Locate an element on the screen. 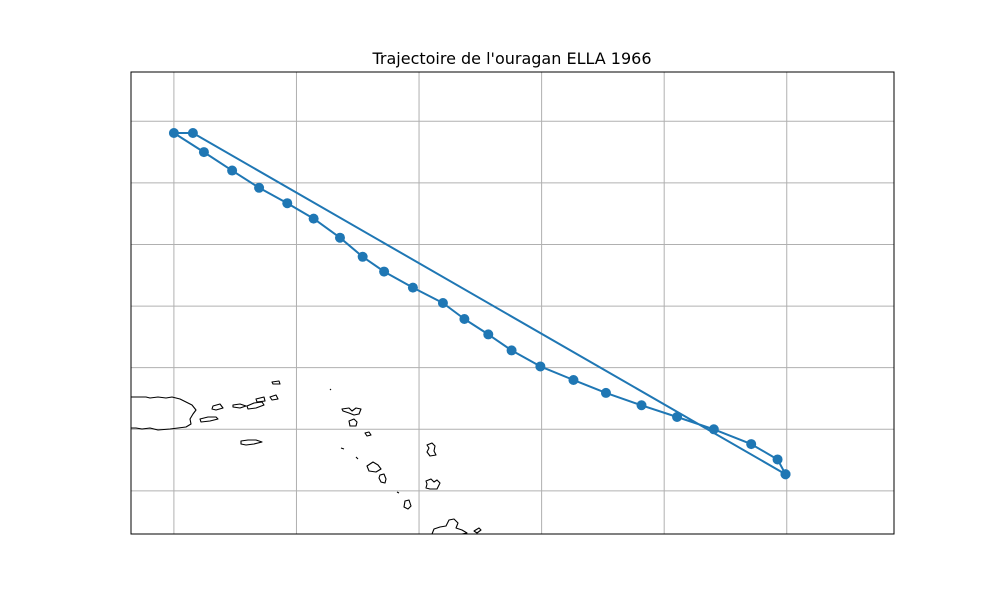 The image size is (1000, 600). coastline-barbuda is located at coordinates (431, 449).